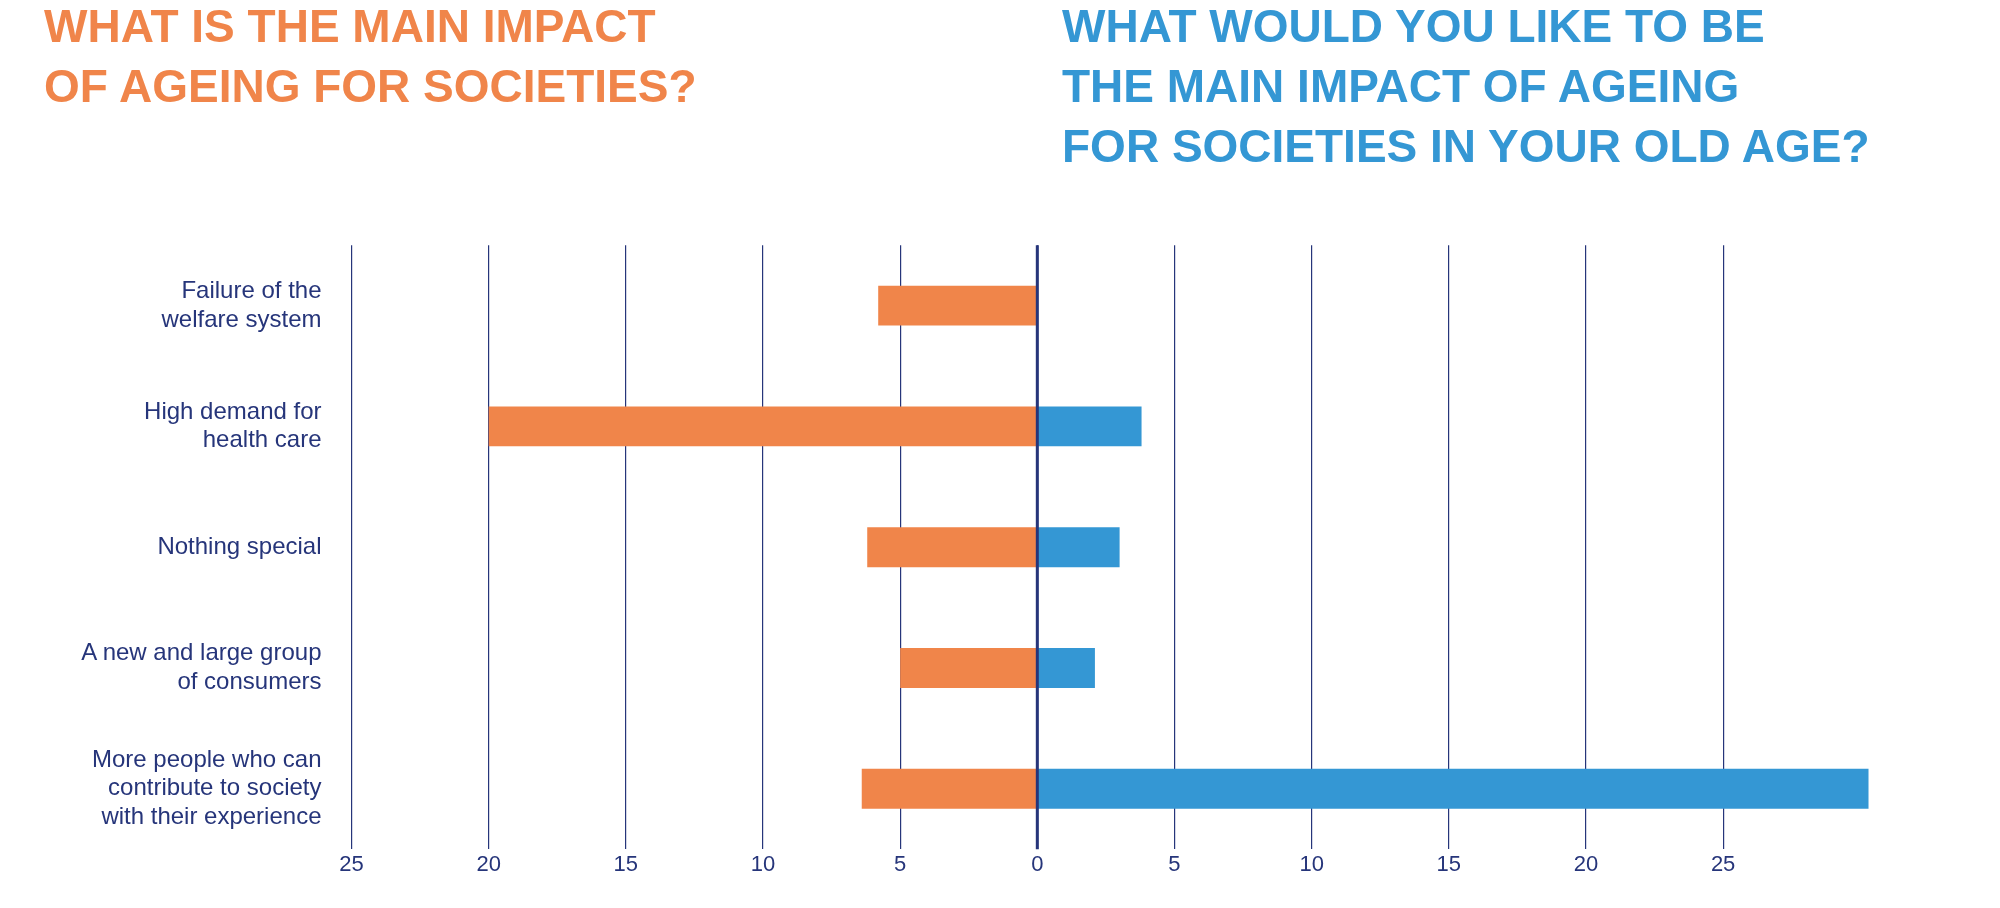  Describe the element at coordinates (370, 57) in the screenshot. I see `chart-title: WHAT IS THE MAIN IMPACT OF AGEING FOR SOCIETIES?` at that location.